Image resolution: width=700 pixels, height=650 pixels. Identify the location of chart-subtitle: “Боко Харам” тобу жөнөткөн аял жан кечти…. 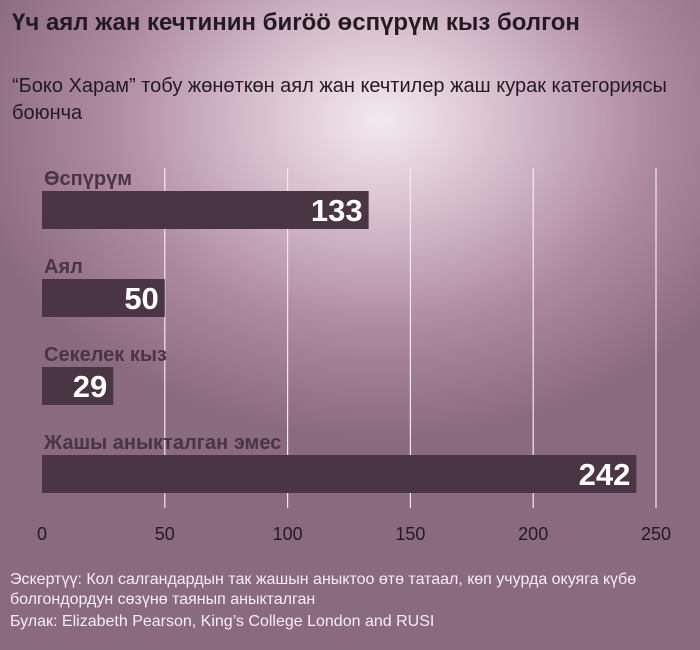
(339, 99).